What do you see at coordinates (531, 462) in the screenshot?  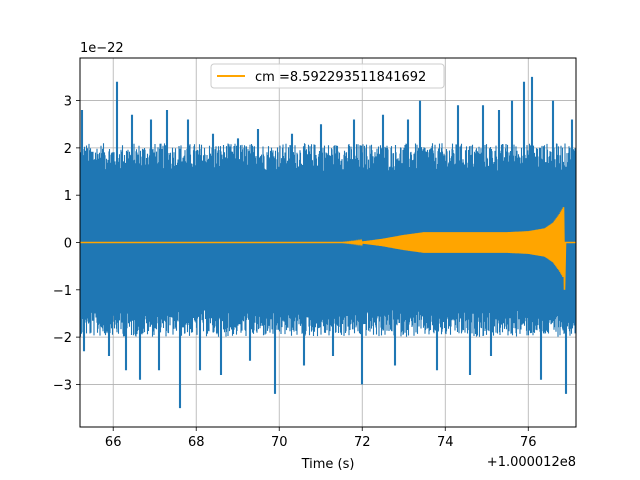 I see `x-offset-label: +1.000012e8` at bounding box center [531, 462].